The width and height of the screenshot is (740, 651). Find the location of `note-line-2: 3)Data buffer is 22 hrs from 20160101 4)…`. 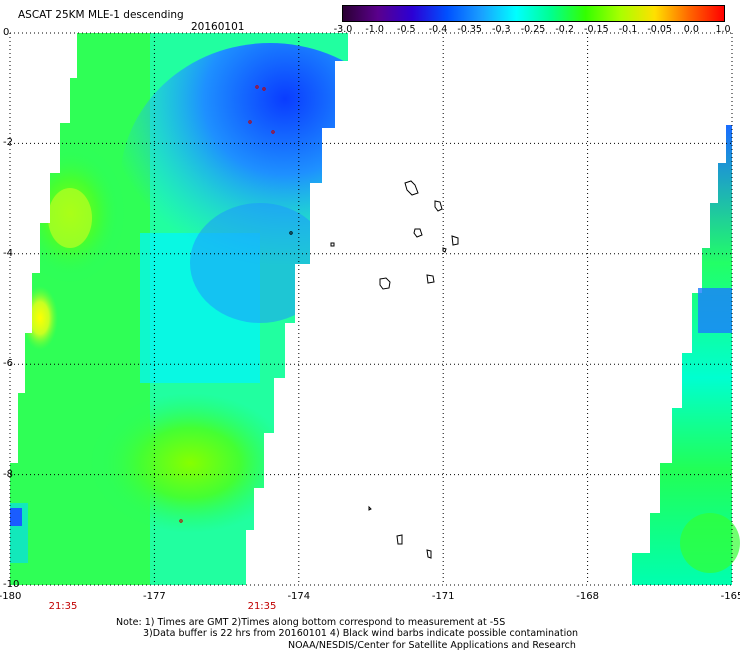

note-line-2: 3)Data buffer is 22 hrs from 20160101 4)… is located at coordinates (361, 633).